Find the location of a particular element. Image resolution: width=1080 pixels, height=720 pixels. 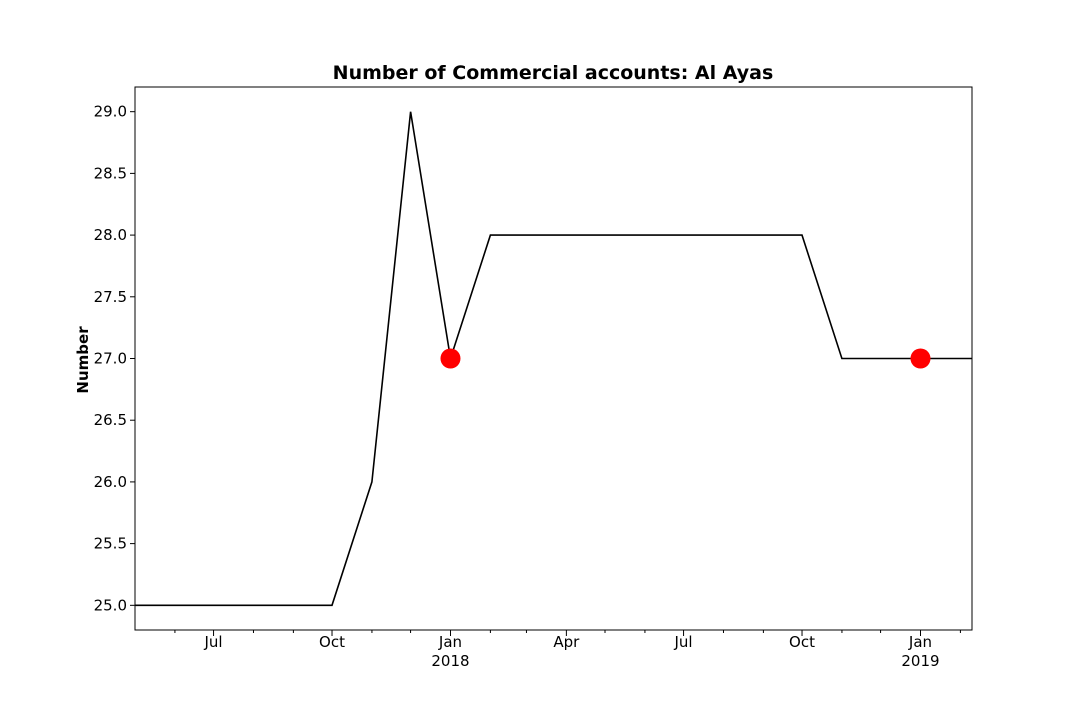

y-tick-label: 29.0 is located at coordinates (110, 112).